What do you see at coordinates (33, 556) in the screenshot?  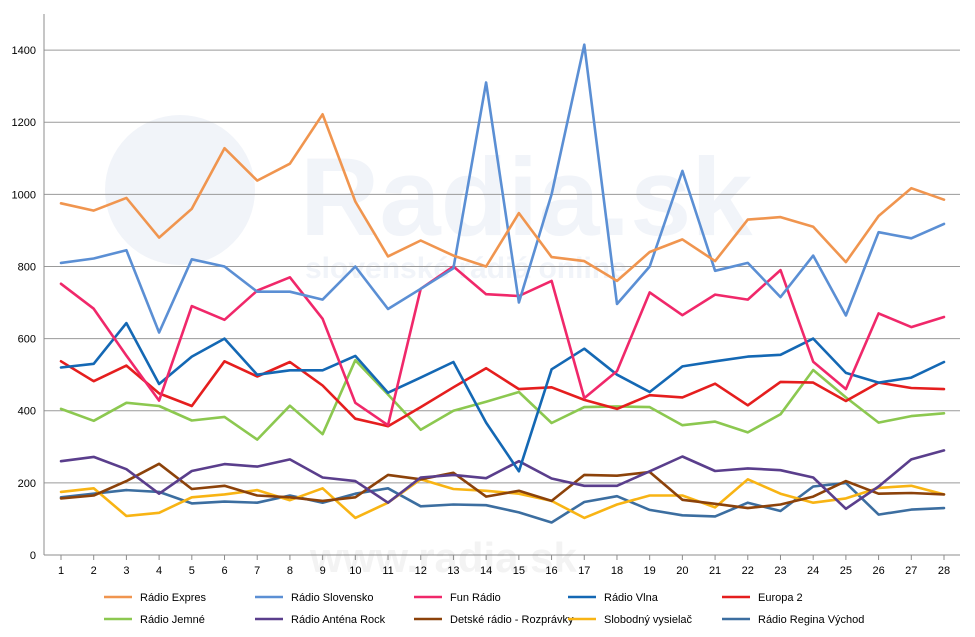 I see `y-tick-label: 0` at bounding box center [33, 556].